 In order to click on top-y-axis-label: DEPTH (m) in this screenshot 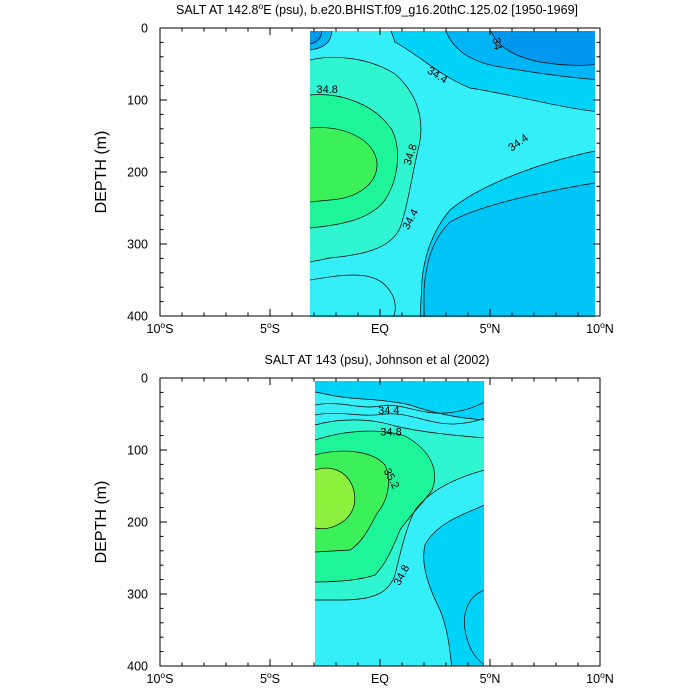, I will do `click(101, 172)`.